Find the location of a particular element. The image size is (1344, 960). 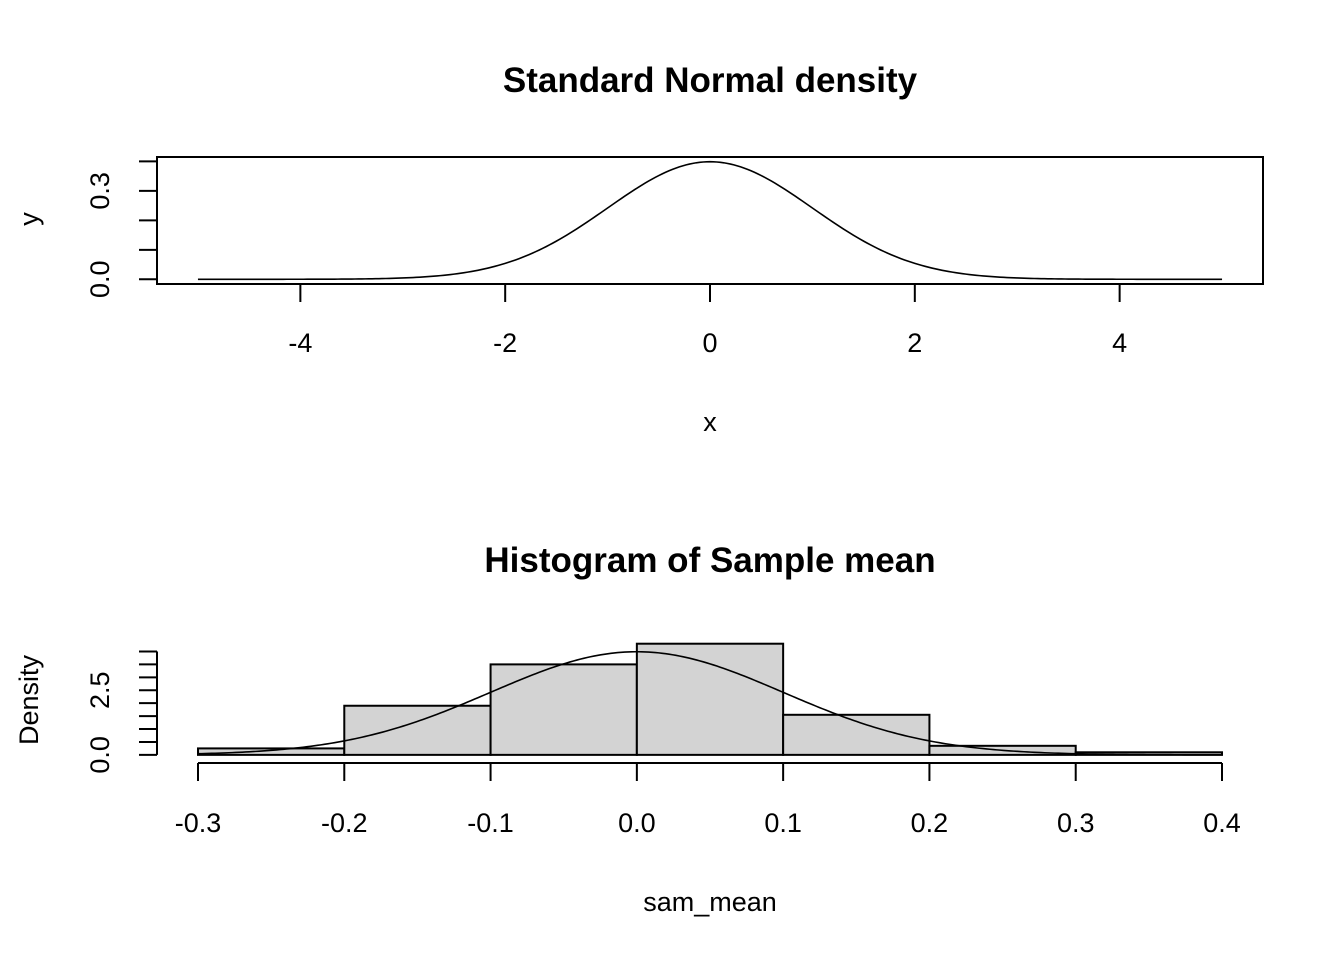

histogram-bars is located at coordinates (710, 699).